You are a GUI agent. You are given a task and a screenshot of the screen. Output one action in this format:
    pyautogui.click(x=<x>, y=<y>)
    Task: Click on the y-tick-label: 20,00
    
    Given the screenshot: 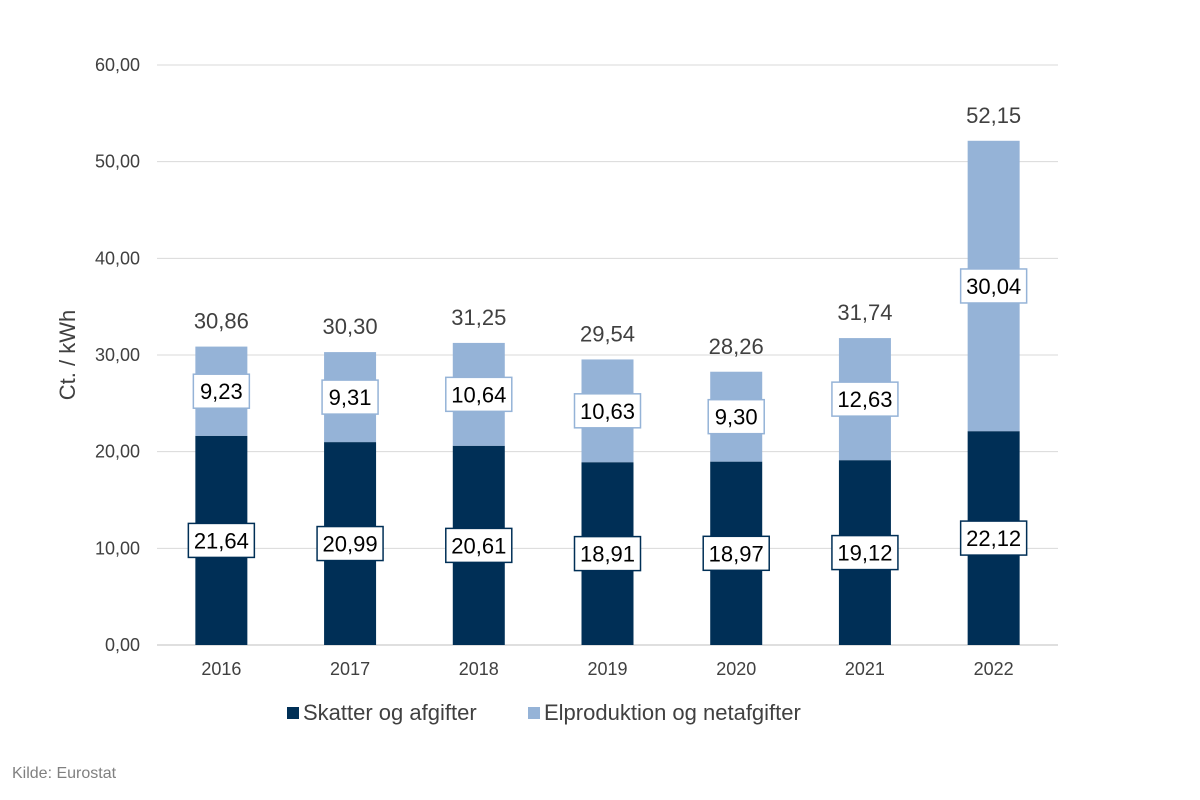 What is the action you would take?
    pyautogui.click(x=117, y=452)
    